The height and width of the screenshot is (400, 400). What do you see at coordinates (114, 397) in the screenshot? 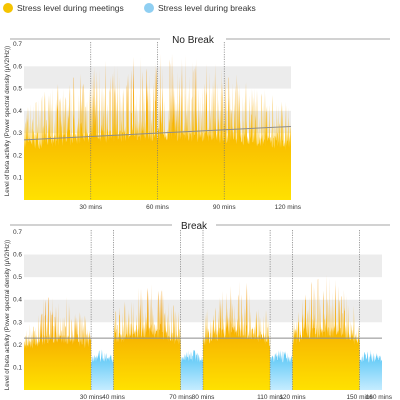
I see `x-tick-label: 40 mins` at bounding box center [114, 397].